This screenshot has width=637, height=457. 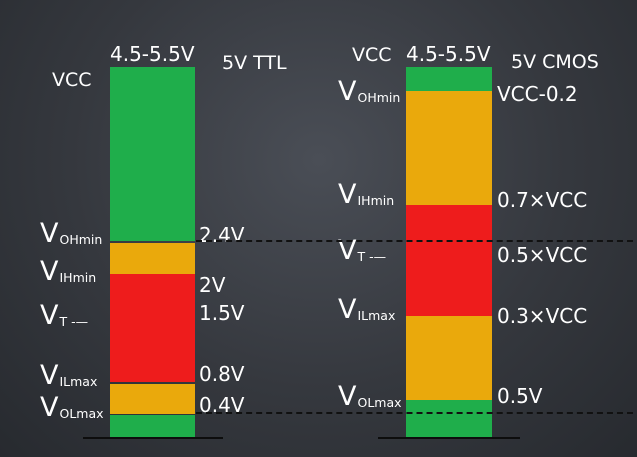 What do you see at coordinates (449, 79) in the screenshot?
I see `cmos-voh-zone` at bounding box center [449, 79].